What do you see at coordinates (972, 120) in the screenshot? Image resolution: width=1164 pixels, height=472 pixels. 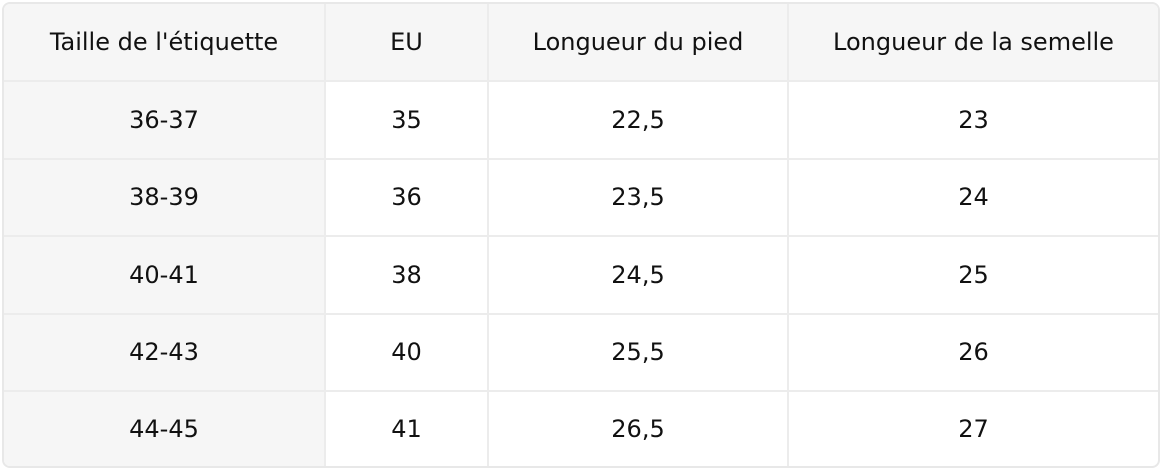 I see `table-cell: 23` at bounding box center [972, 120].